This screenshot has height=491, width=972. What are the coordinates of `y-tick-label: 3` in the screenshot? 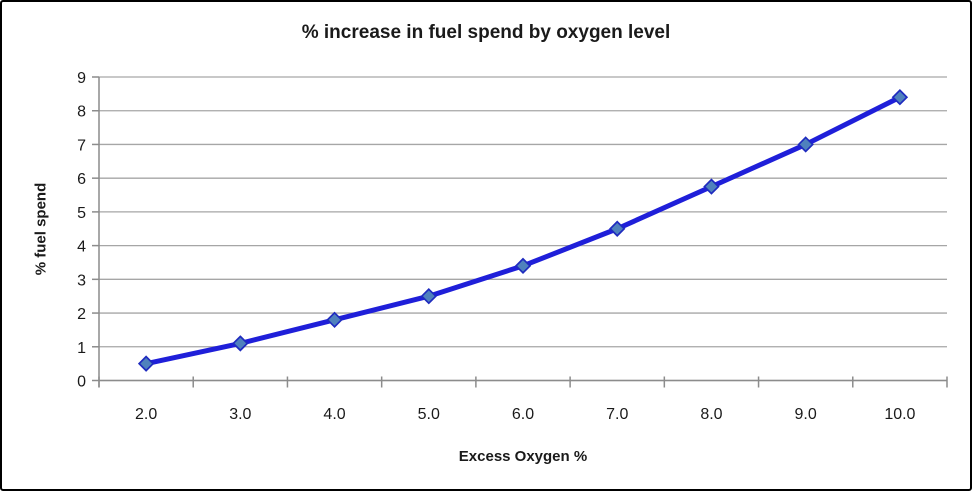 It's located at (81, 280).